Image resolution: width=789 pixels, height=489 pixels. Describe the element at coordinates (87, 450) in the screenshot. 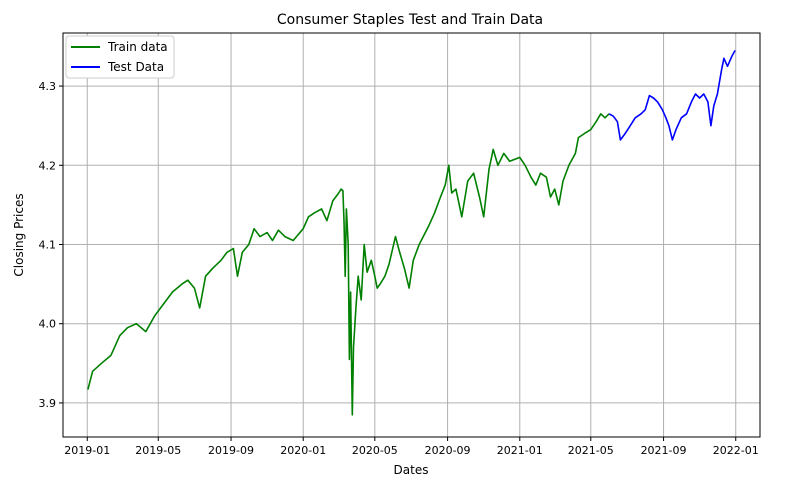

I see `x-tick-label-0: 2019-01` at that location.